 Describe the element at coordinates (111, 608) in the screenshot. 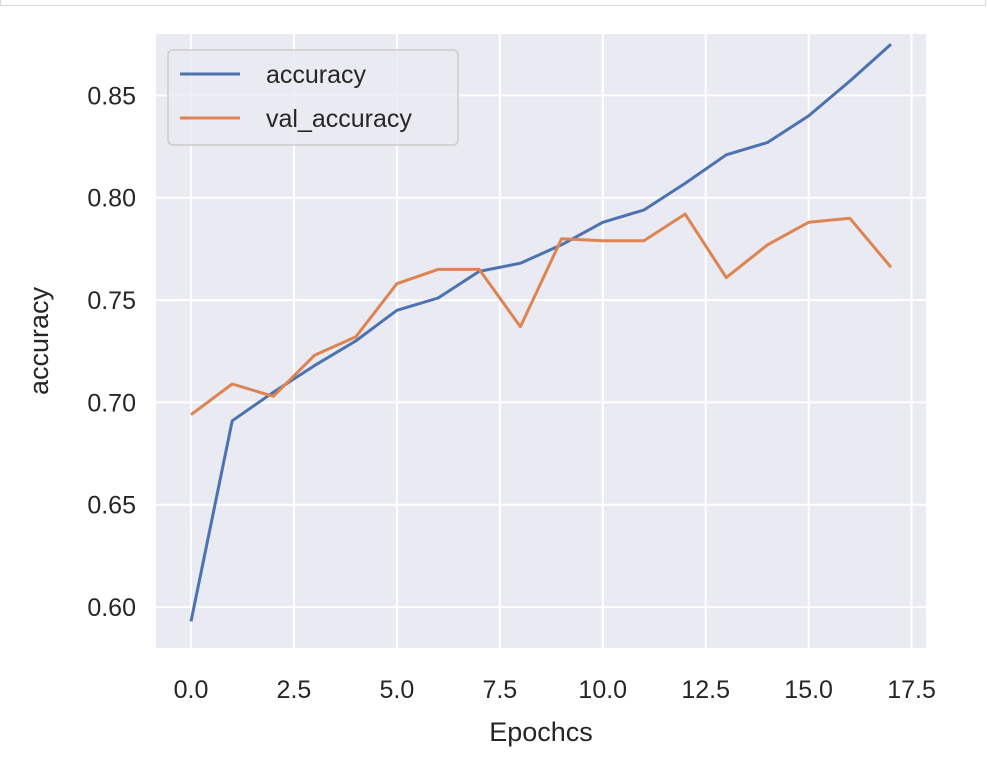

I see `y-tick-label: 0.60` at that location.